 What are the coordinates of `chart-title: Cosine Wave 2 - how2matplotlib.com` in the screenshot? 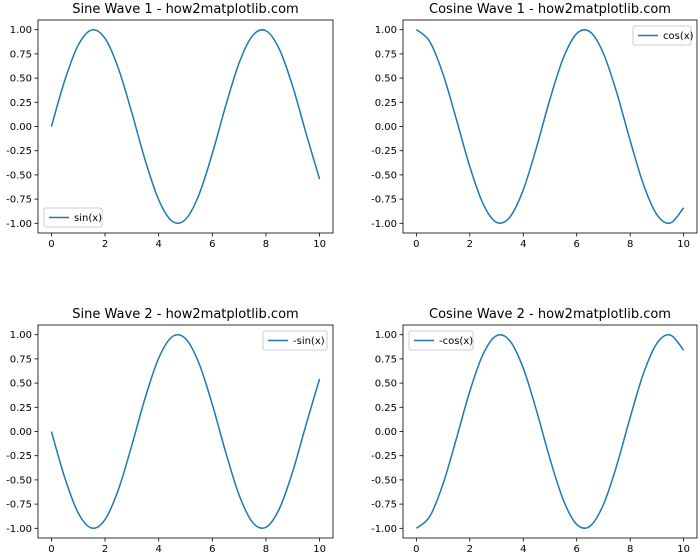 It's located at (550, 314).